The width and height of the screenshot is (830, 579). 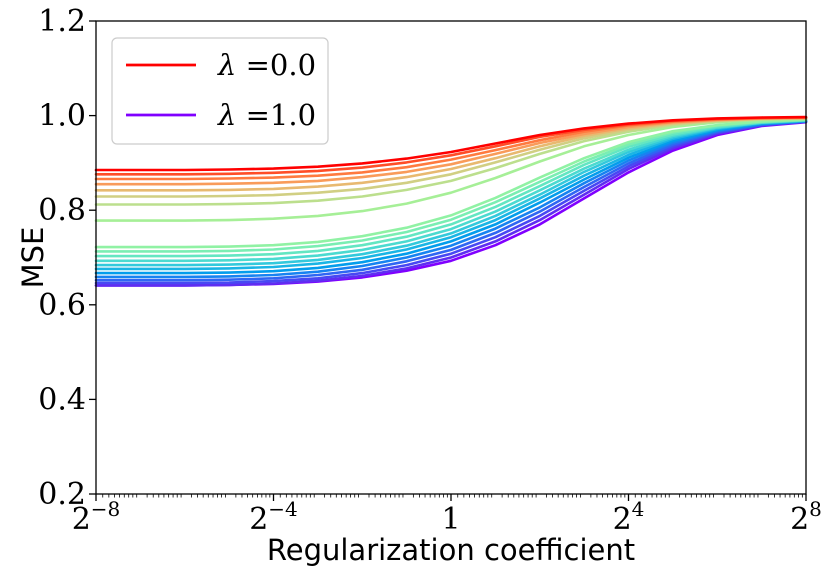 What do you see at coordinates (62, 116) in the screenshot?
I see `y-tick-label: 1.0` at bounding box center [62, 116].